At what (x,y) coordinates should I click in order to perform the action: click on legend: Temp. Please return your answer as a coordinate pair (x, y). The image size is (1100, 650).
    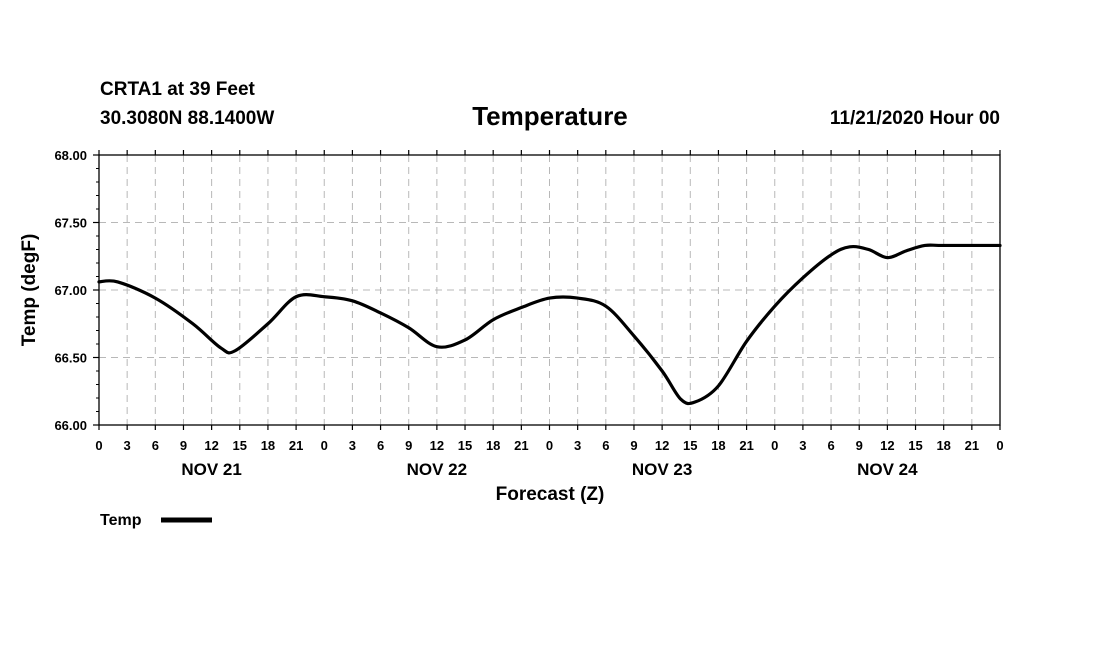
    Looking at the image, I should click on (156, 520).